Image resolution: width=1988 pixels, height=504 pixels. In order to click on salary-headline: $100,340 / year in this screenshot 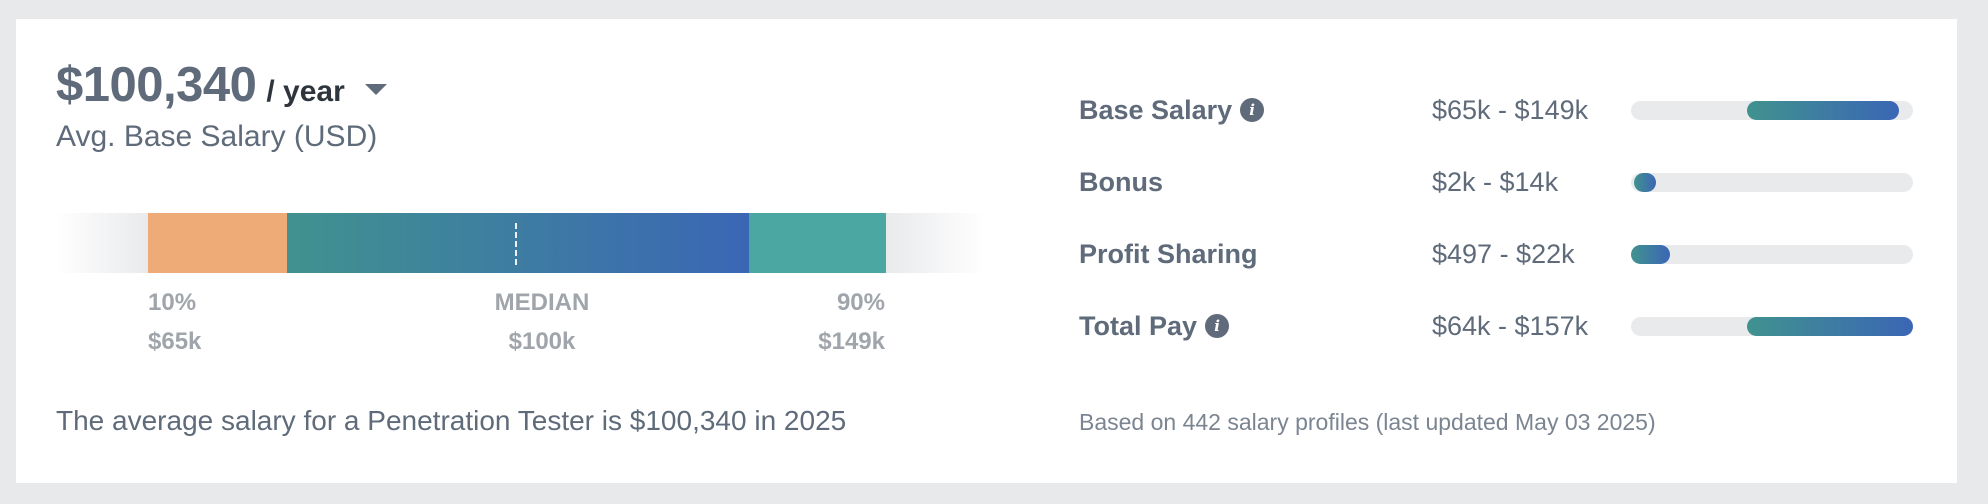, I will do `click(221, 85)`.